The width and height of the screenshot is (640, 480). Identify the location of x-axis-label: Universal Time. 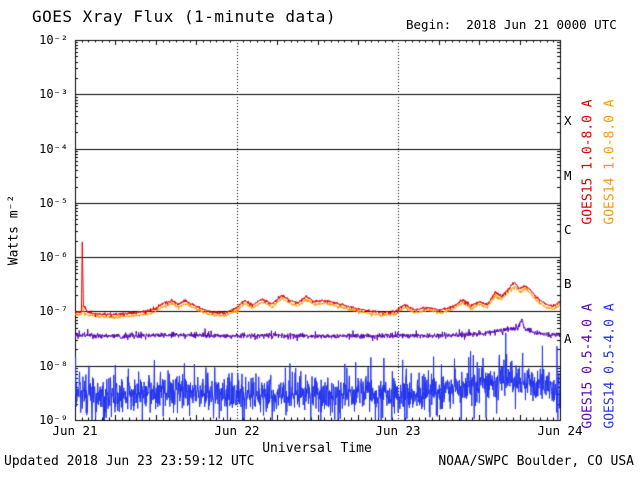
(317, 448).